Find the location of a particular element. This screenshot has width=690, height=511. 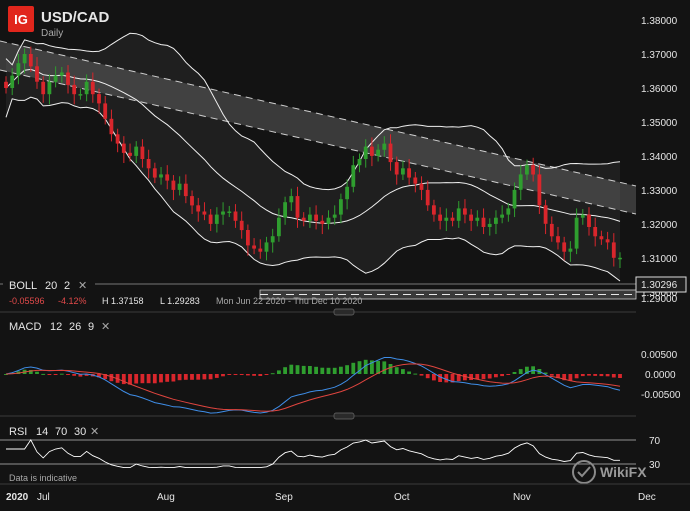

boll-high: H 1.37158 is located at coordinates (123, 301).